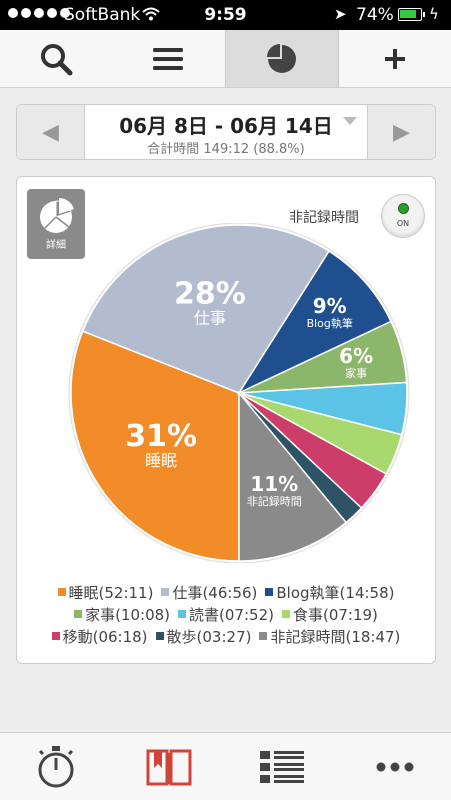 The width and height of the screenshot is (451, 800). Describe the element at coordinates (215, 592) in the screenshot. I see `legend-label: 仕事(46:56)` at that location.